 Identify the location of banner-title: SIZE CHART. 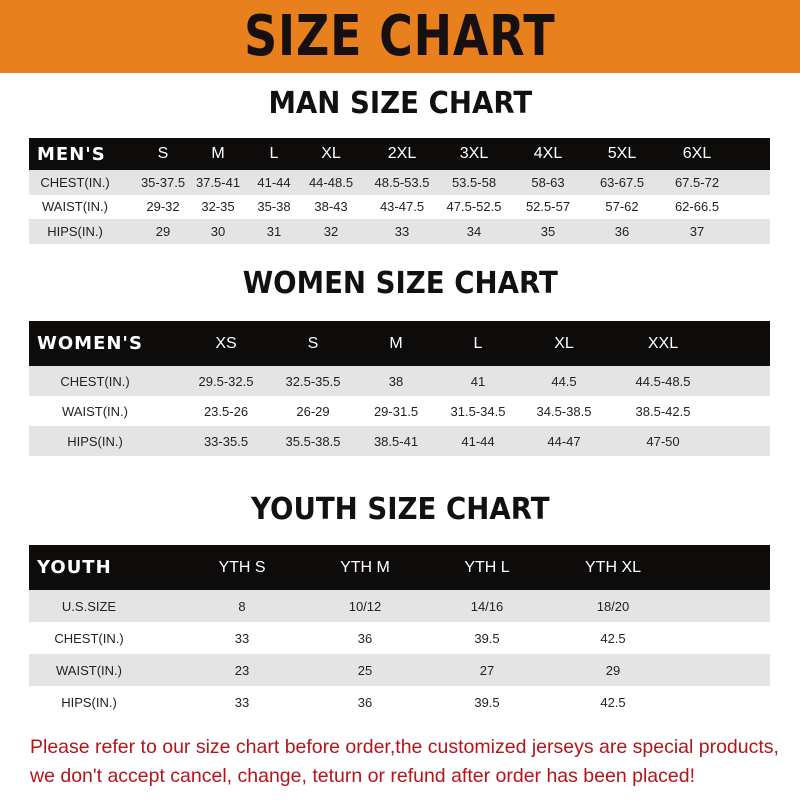
(400, 36).